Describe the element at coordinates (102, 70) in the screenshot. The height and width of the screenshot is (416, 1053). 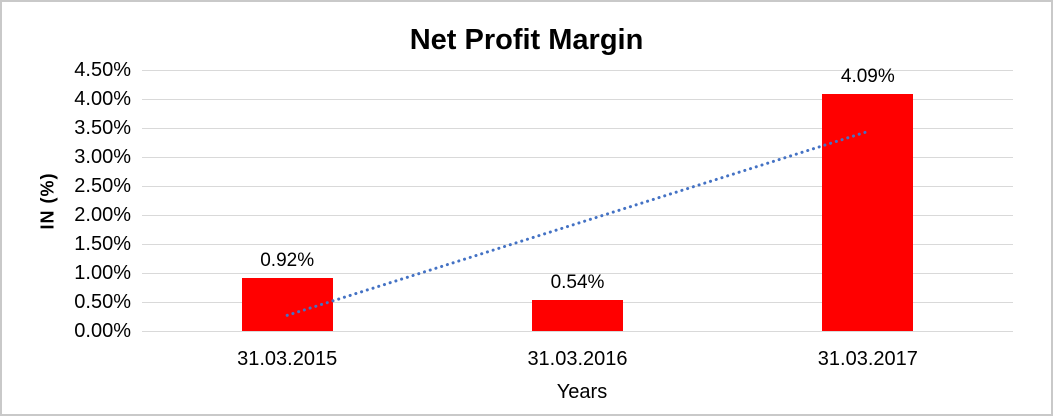
I see `y-tick-label: 4.50%` at that location.